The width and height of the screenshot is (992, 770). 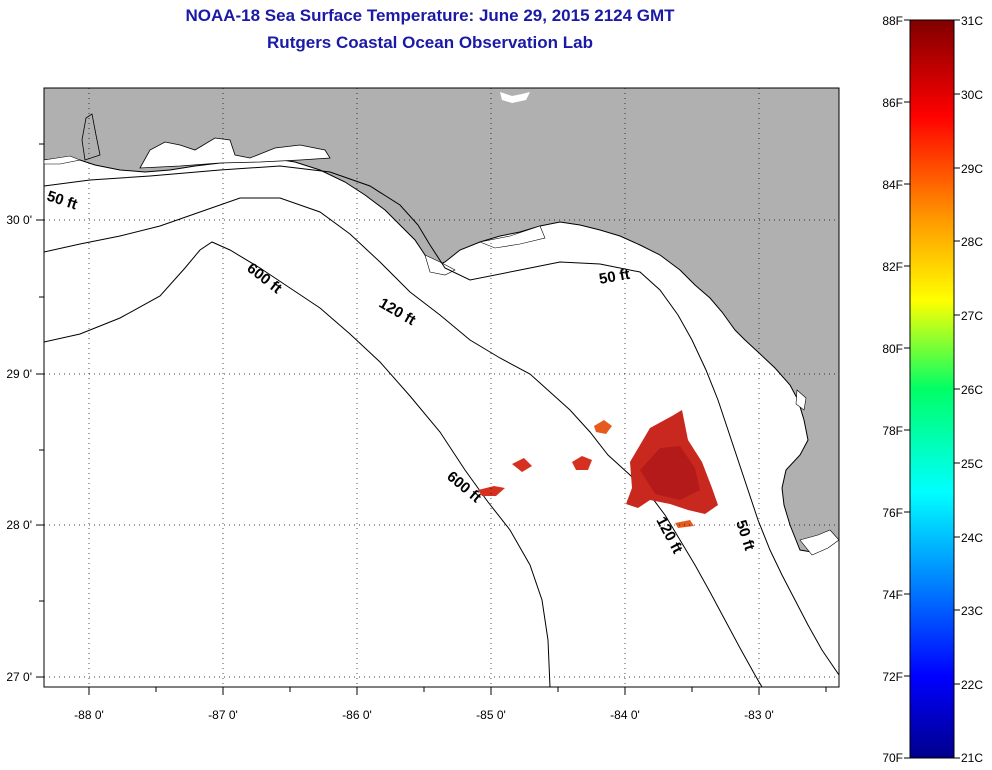 What do you see at coordinates (892, 267) in the screenshot?
I see `colorbar-label-f: 82F` at bounding box center [892, 267].